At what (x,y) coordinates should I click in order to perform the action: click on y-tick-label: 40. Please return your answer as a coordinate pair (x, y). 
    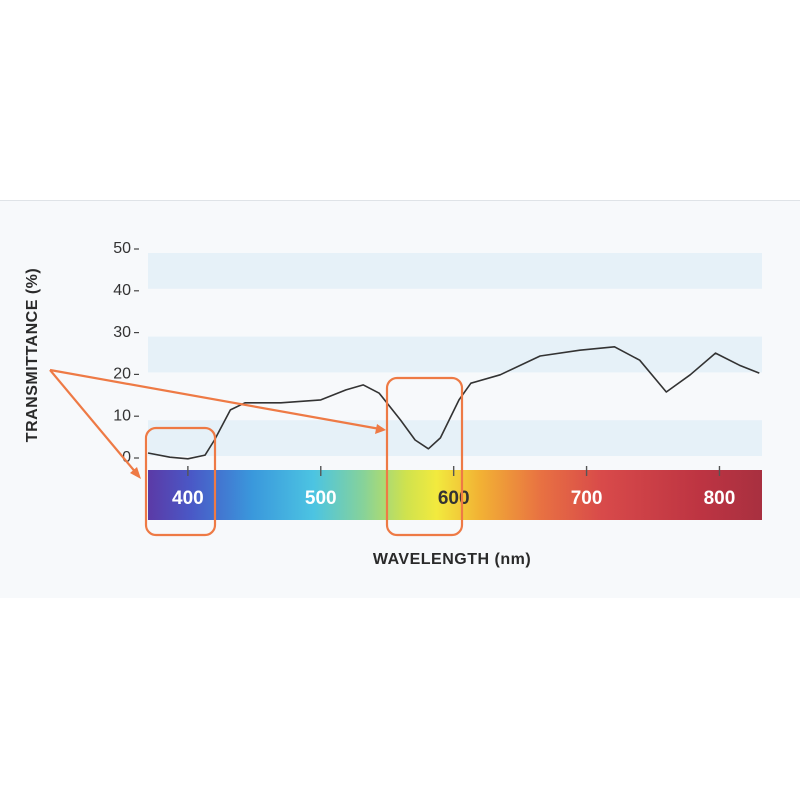
    Looking at the image, I should click on (122, 290).